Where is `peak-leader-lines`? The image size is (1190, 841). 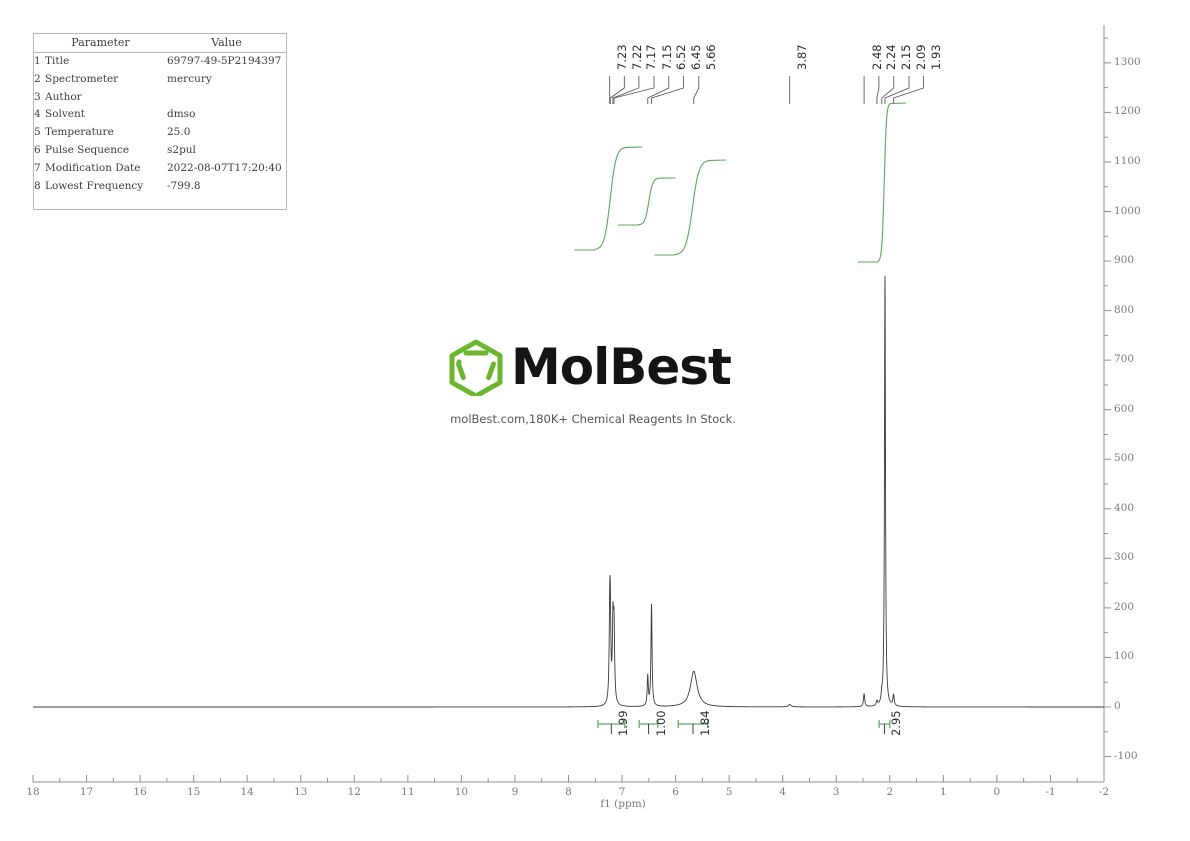
peak-leader-lines is located at coordinates (766, 90).